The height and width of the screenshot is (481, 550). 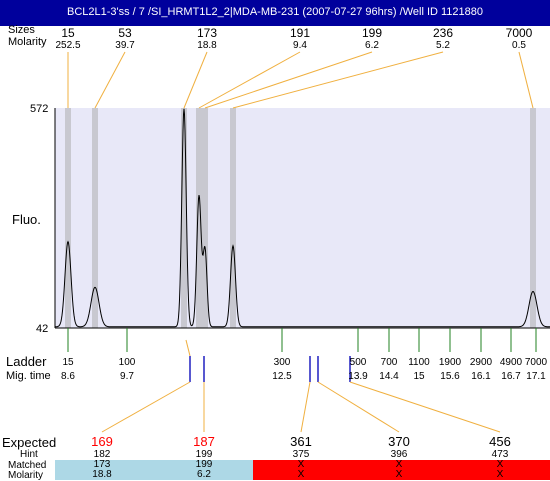 What do you see at coordinates (204, 441) in the screenshot?
I see `expected-value: 187` at bounding box center [204, 441].